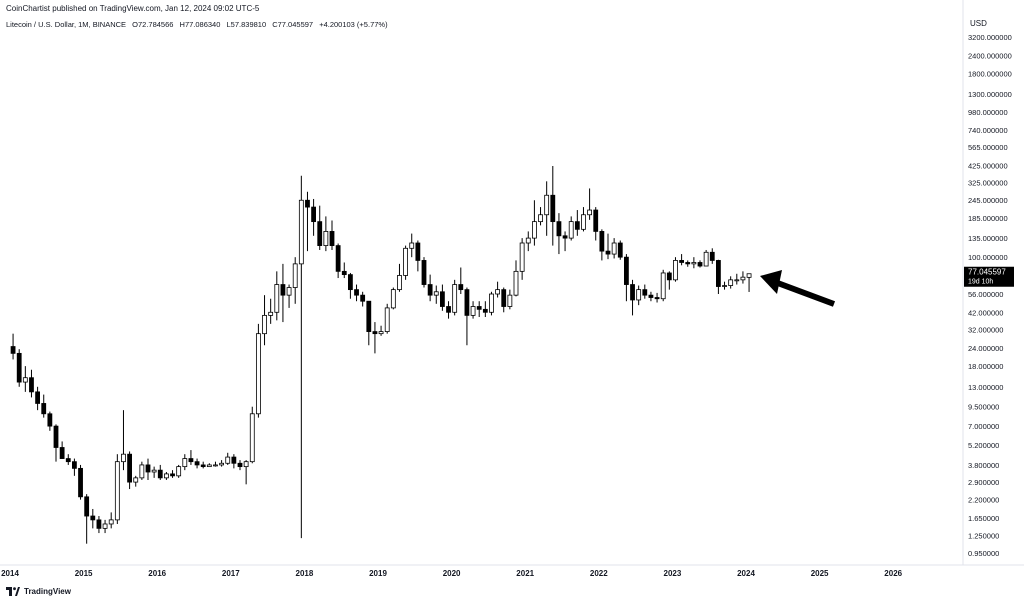 The width and height of the screenshot is (1024, 601). Describe the element at coordinates (38, 591) in the screenshot. I see `tradingview-footer: TradingView` at that location.